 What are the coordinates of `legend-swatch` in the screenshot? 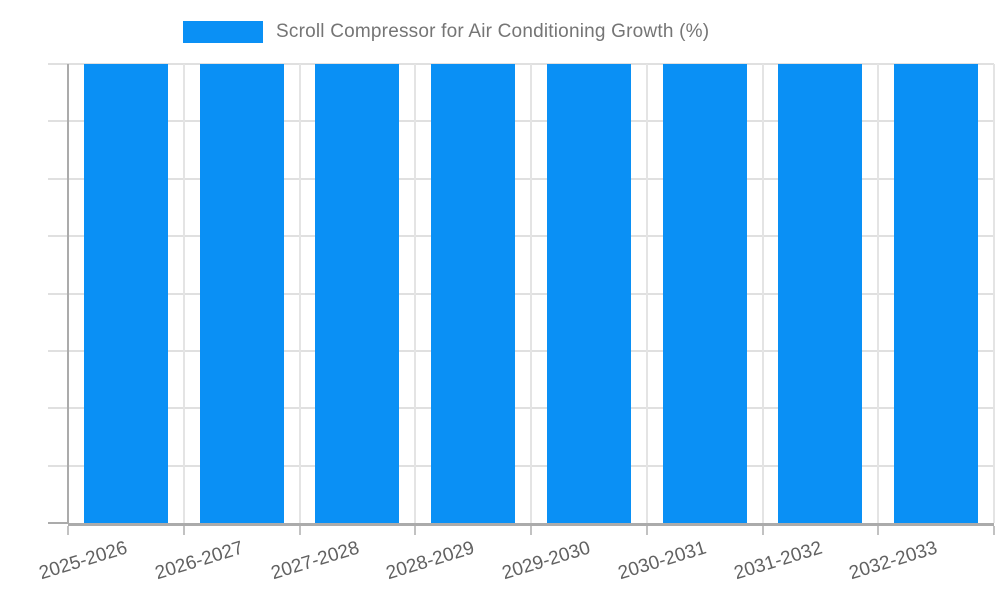 It's located at (223, 32).